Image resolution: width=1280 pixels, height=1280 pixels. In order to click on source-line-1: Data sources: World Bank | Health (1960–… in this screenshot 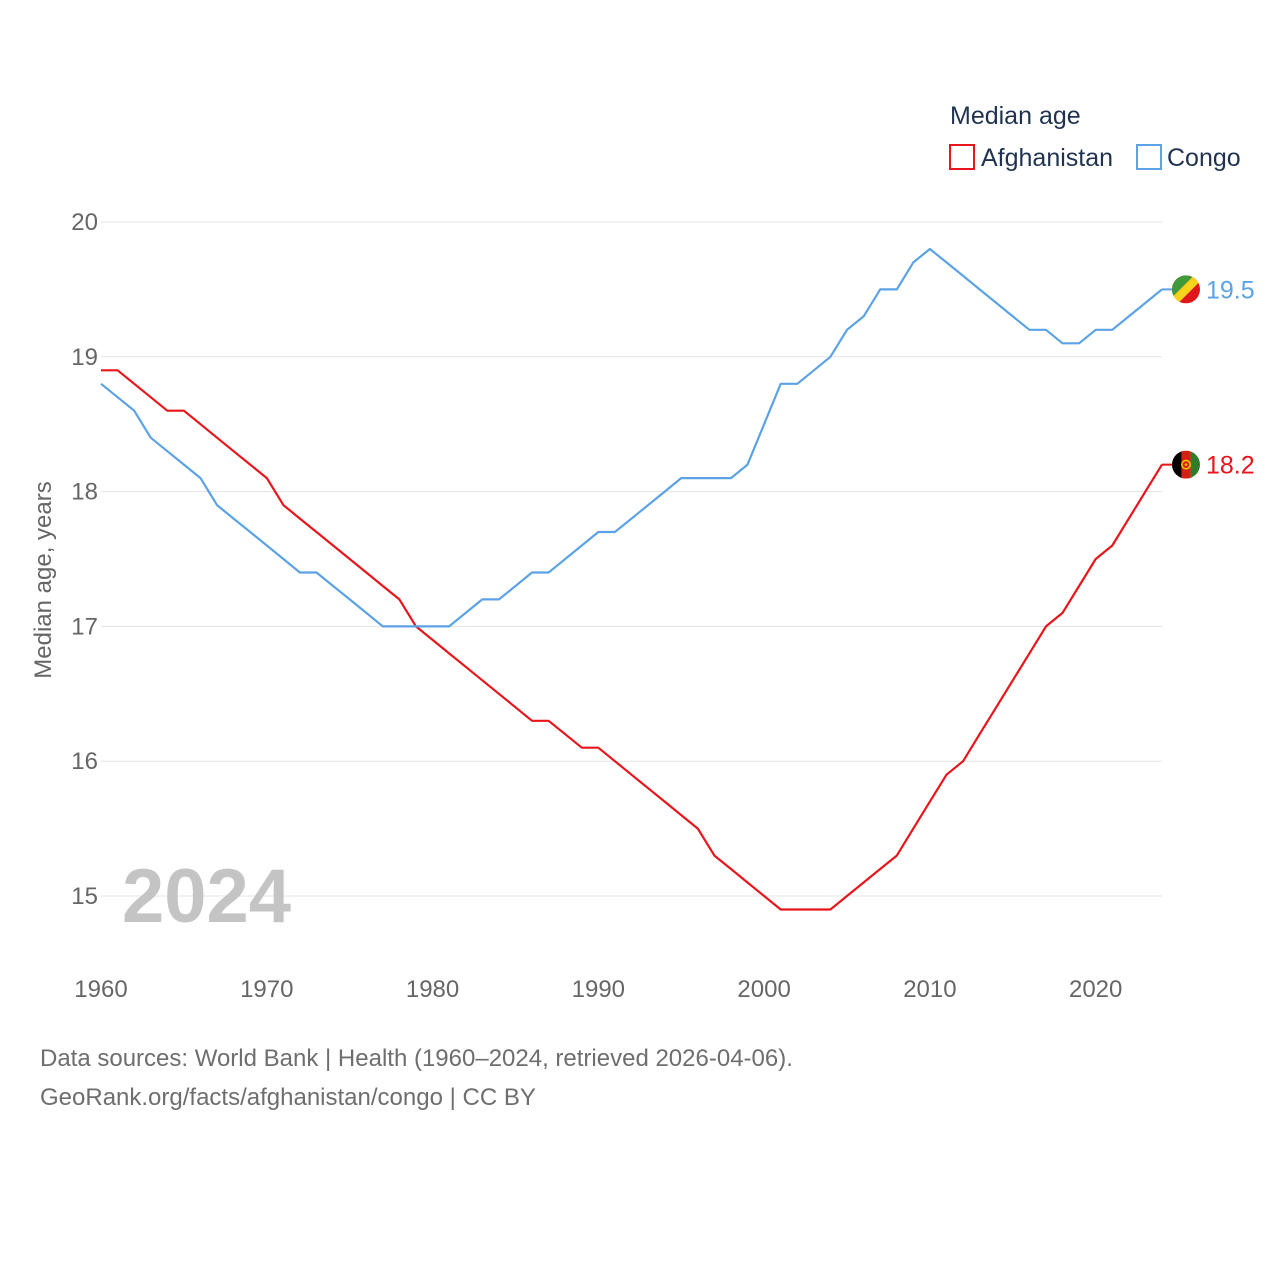, I will do `click(416, 1058)`.